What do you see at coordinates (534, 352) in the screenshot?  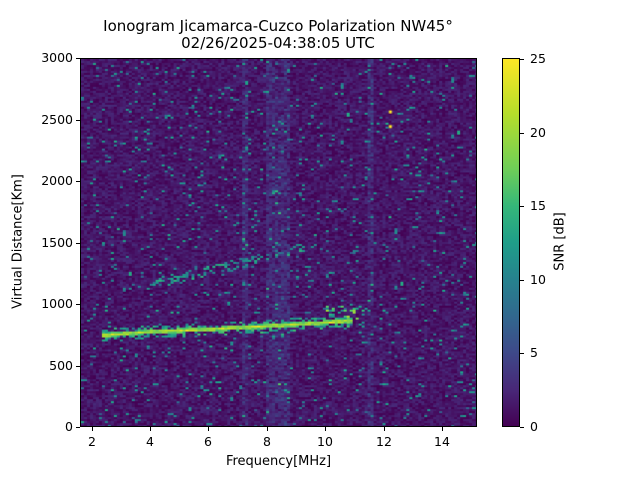 I see `colorbar-tick-label: 5` at bounding box center [534, 352].